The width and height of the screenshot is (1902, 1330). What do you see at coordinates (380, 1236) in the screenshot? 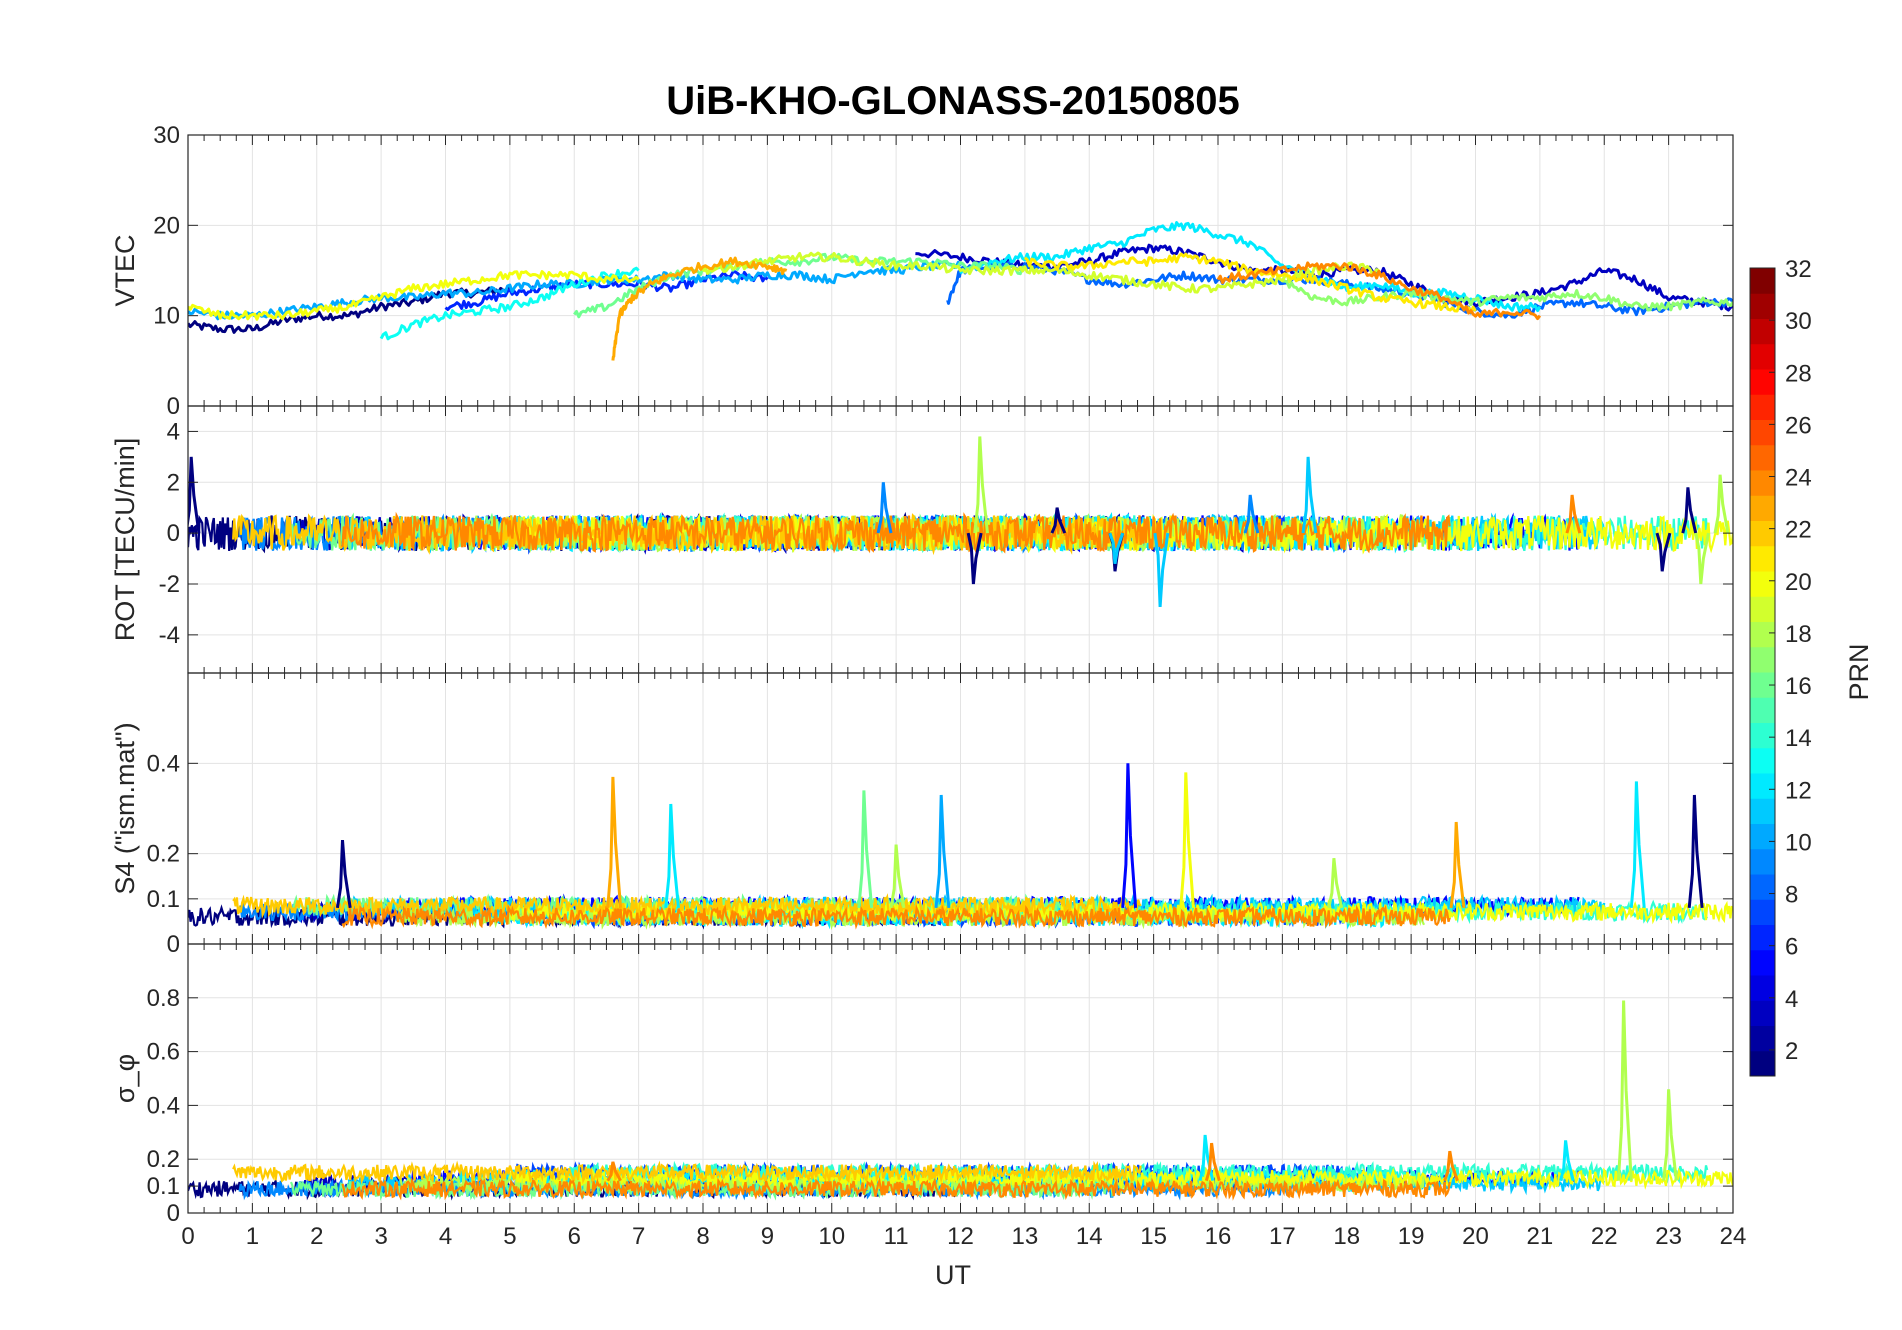
I see `x-tick-label: 3` at bounding box center [380, 1236].